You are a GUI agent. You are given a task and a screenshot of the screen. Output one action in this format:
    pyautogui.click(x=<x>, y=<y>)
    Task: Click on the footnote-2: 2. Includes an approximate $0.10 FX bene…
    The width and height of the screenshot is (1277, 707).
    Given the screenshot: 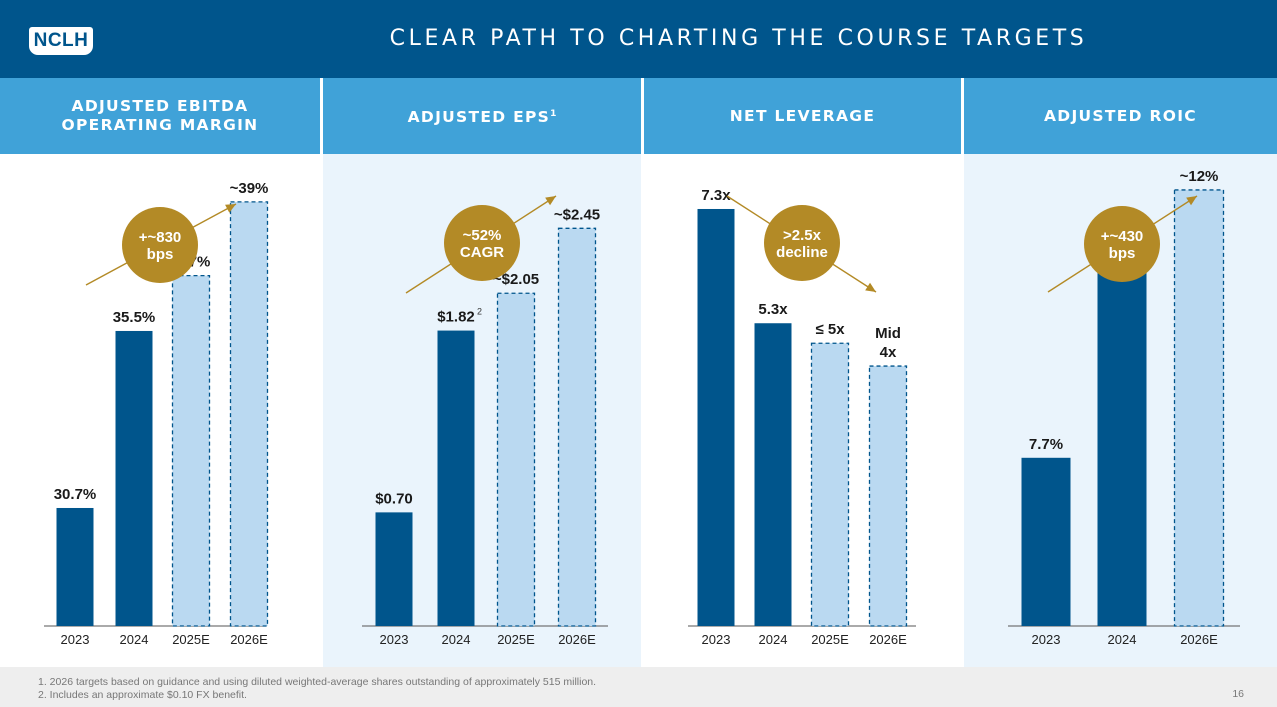 What is the action you would take?
    pyautogui.click(x=142, y=695)
    